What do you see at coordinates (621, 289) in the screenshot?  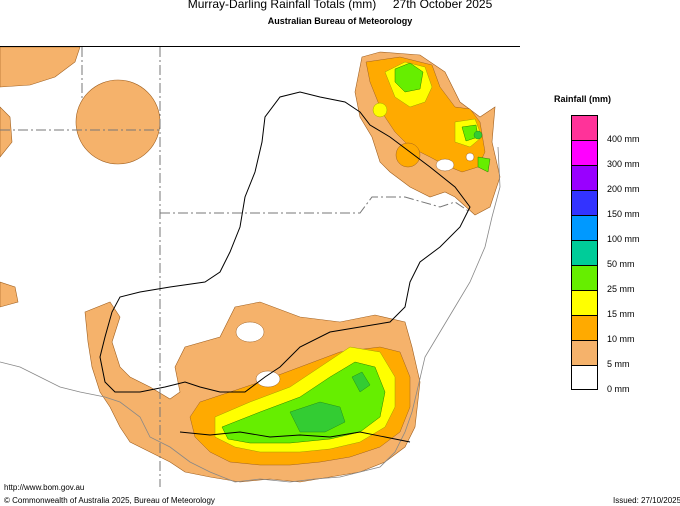 I see `legend-label: 25 mm` at bounding box center [621, 289].